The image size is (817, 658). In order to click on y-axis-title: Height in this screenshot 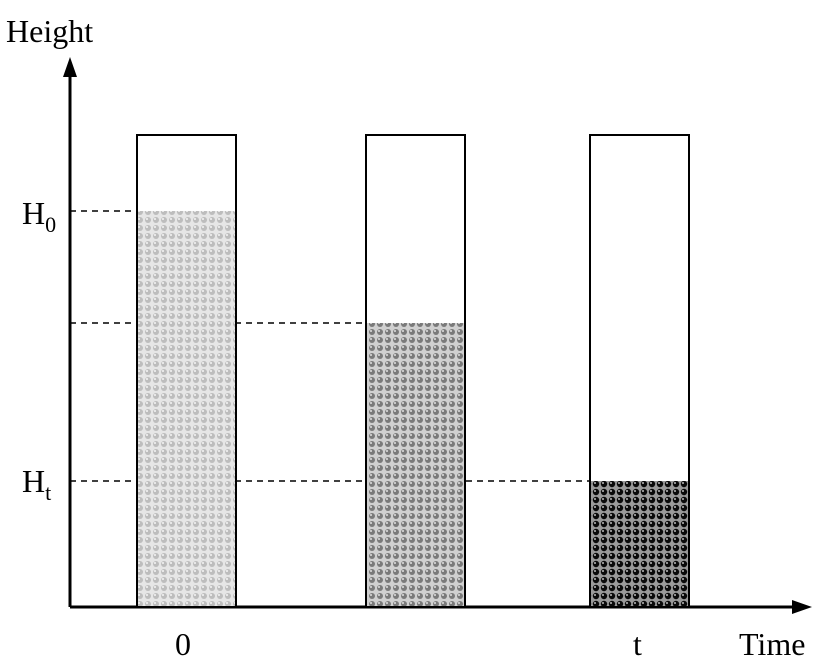, I will do `click(49, 31)`.